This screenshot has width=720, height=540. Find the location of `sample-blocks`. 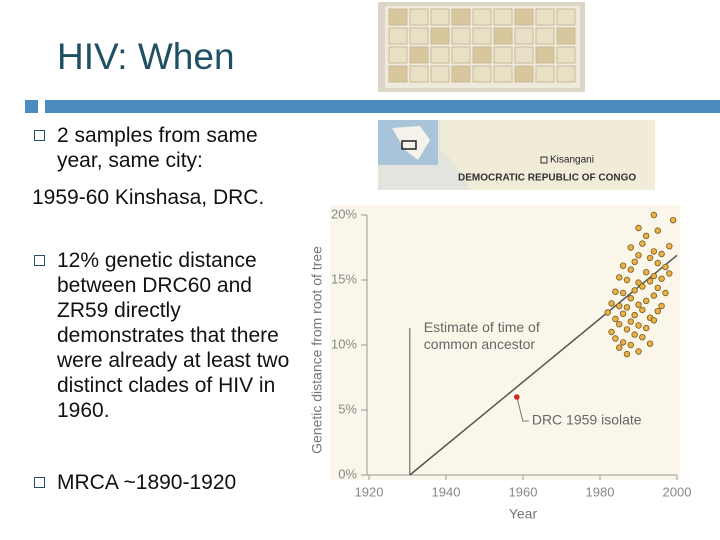

sample-blocks is located at coordinates (482, 45).